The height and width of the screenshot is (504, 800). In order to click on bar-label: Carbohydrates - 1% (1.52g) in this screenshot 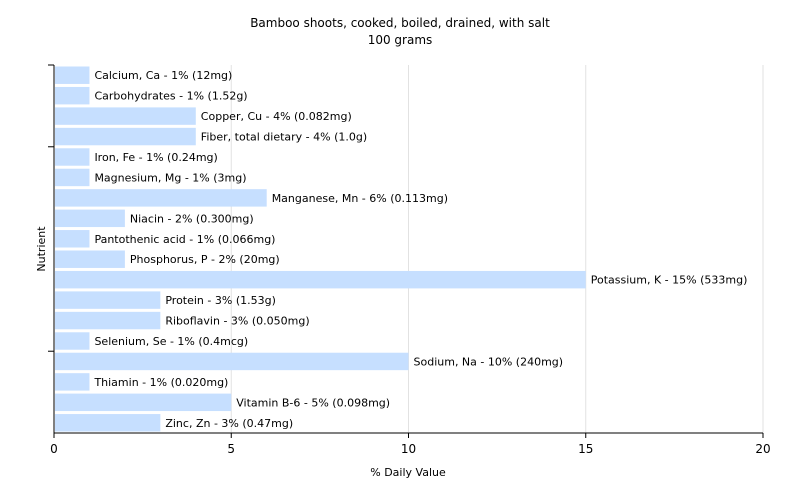, I will do `click(170, 96)`.